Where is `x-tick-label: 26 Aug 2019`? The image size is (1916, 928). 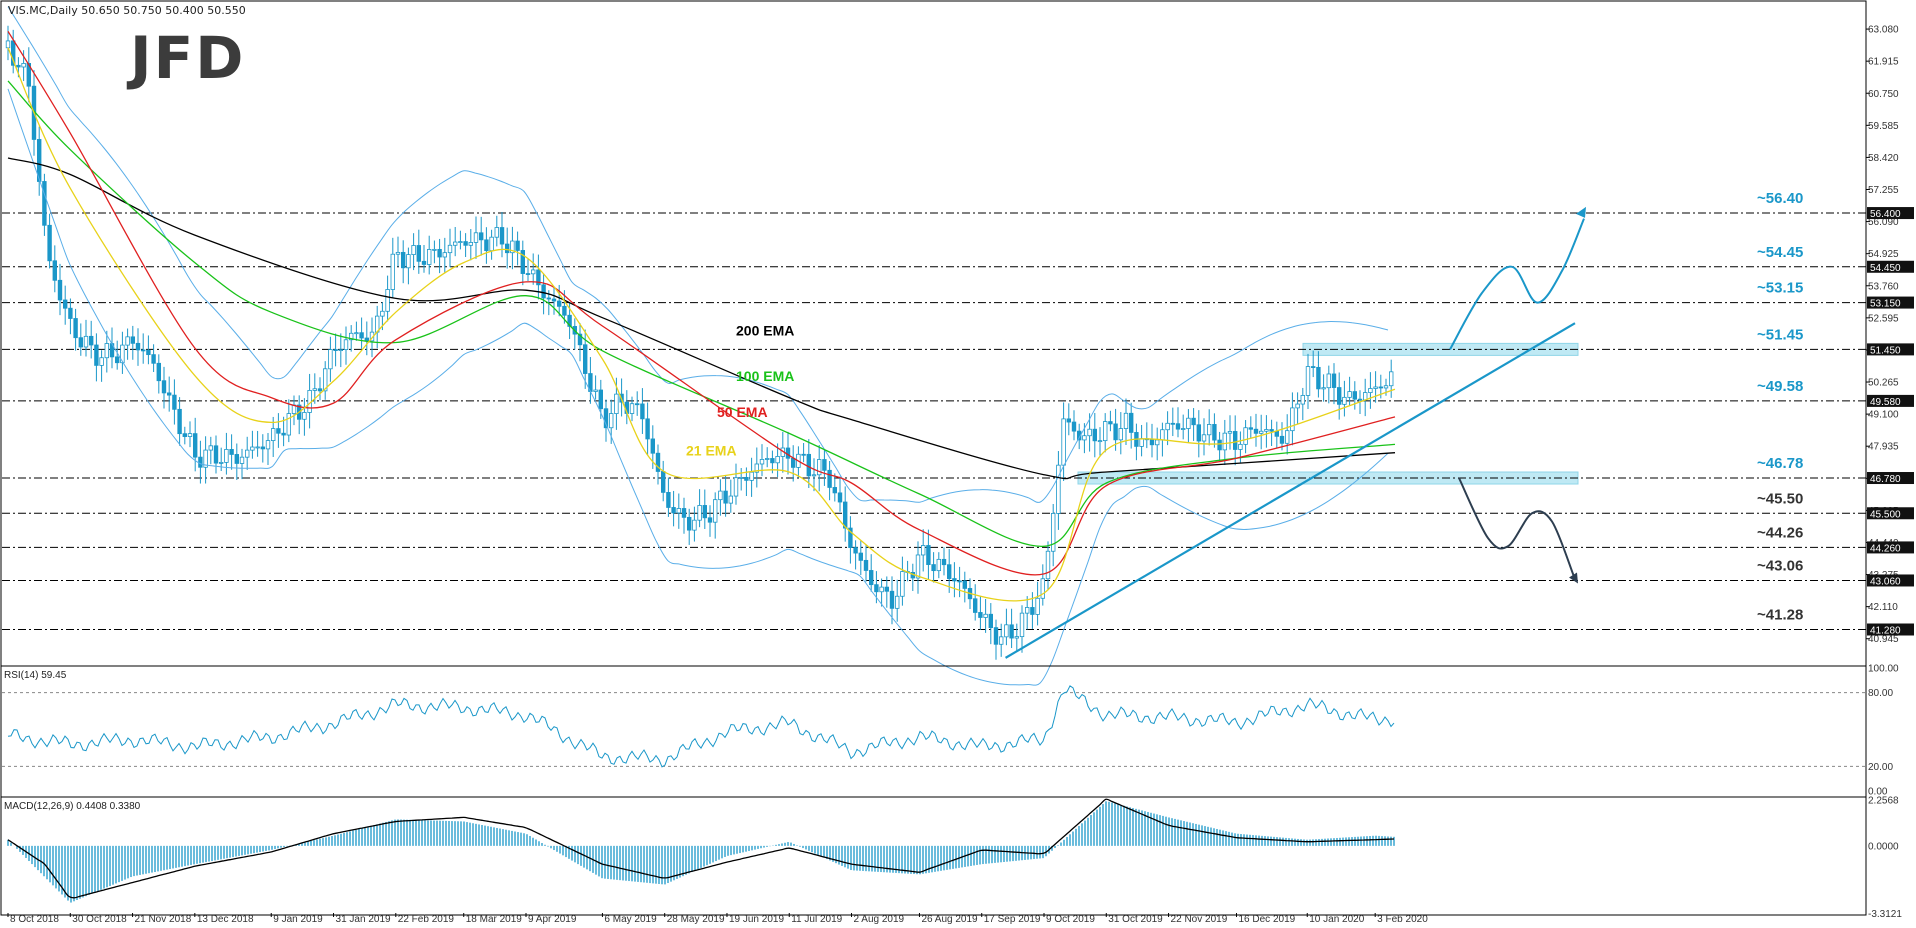
x-tick-label: 26 Aug 2019 is located at coordinates (949, 919).